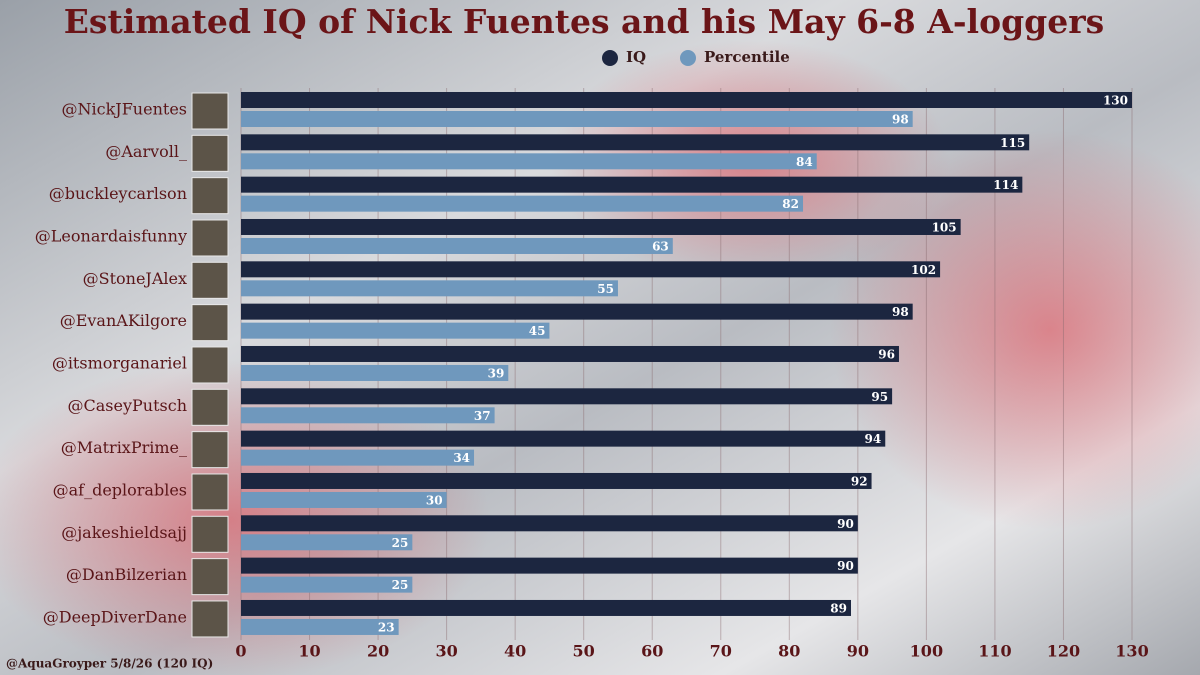 This screenshot has height=675, width=1200. What do you see at coordinates (124, 109) in the screenshot?
I see `category-label: @NickJFuentes` at bounding box center [124, 109].